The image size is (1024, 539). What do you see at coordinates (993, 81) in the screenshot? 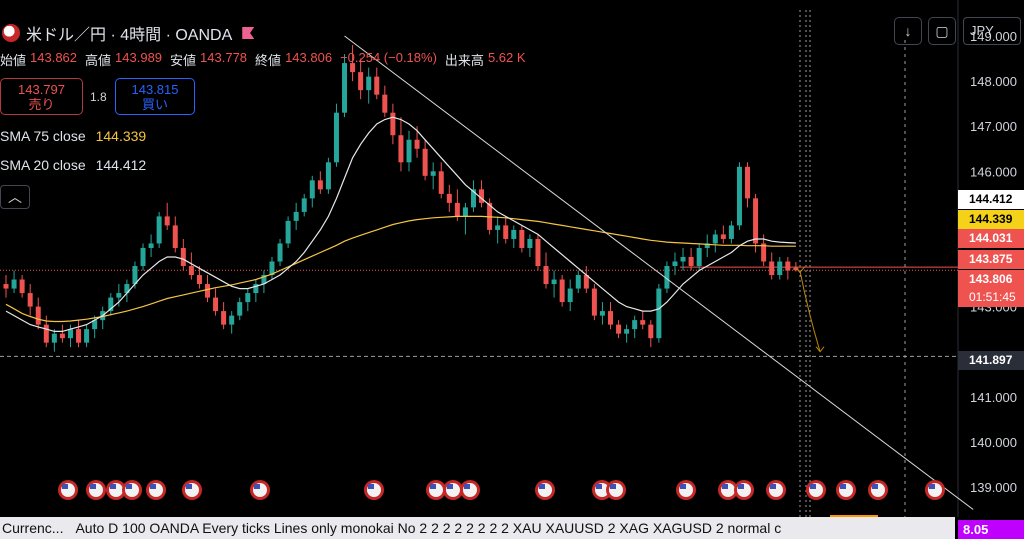
I see `price-tick-label: 148.000` at bounding box center [993, 81].